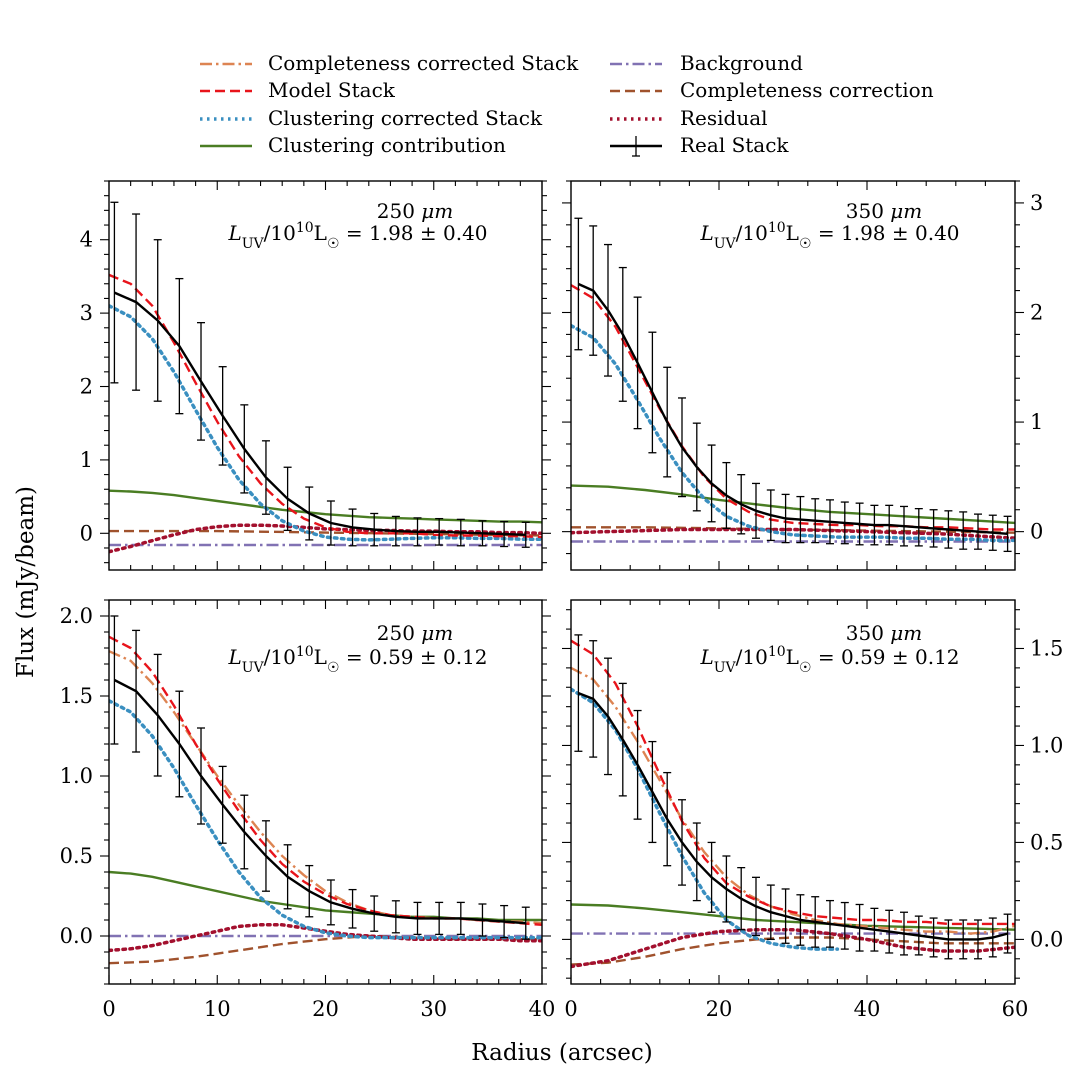 This screenshot has height=1081, width=1079. I want to click on y-tick-label: 2.0, so click(76, 616).